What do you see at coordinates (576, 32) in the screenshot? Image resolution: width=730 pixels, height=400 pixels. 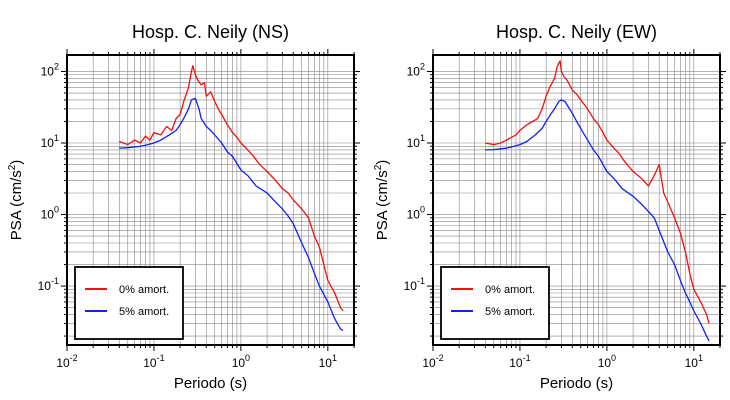 I see `chart-title: Hosp. C. Neily (EW)` at bounding box center [576, 32].